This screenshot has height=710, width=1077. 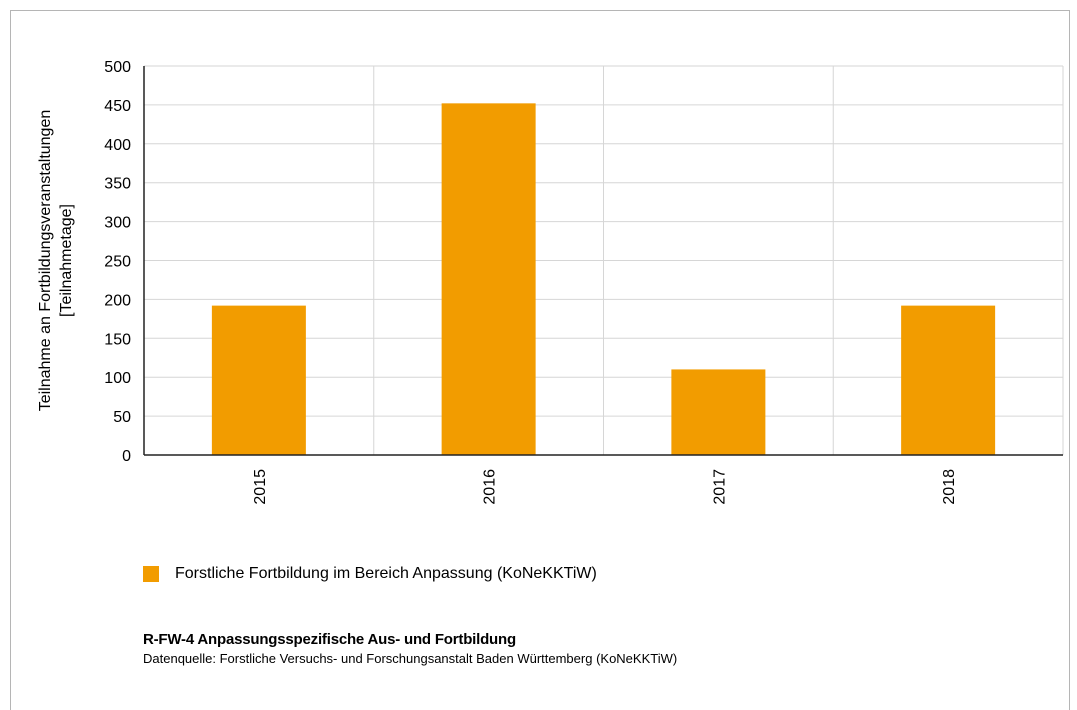 I want to click on y-tick-label: 250, so click(x=117, y=262).